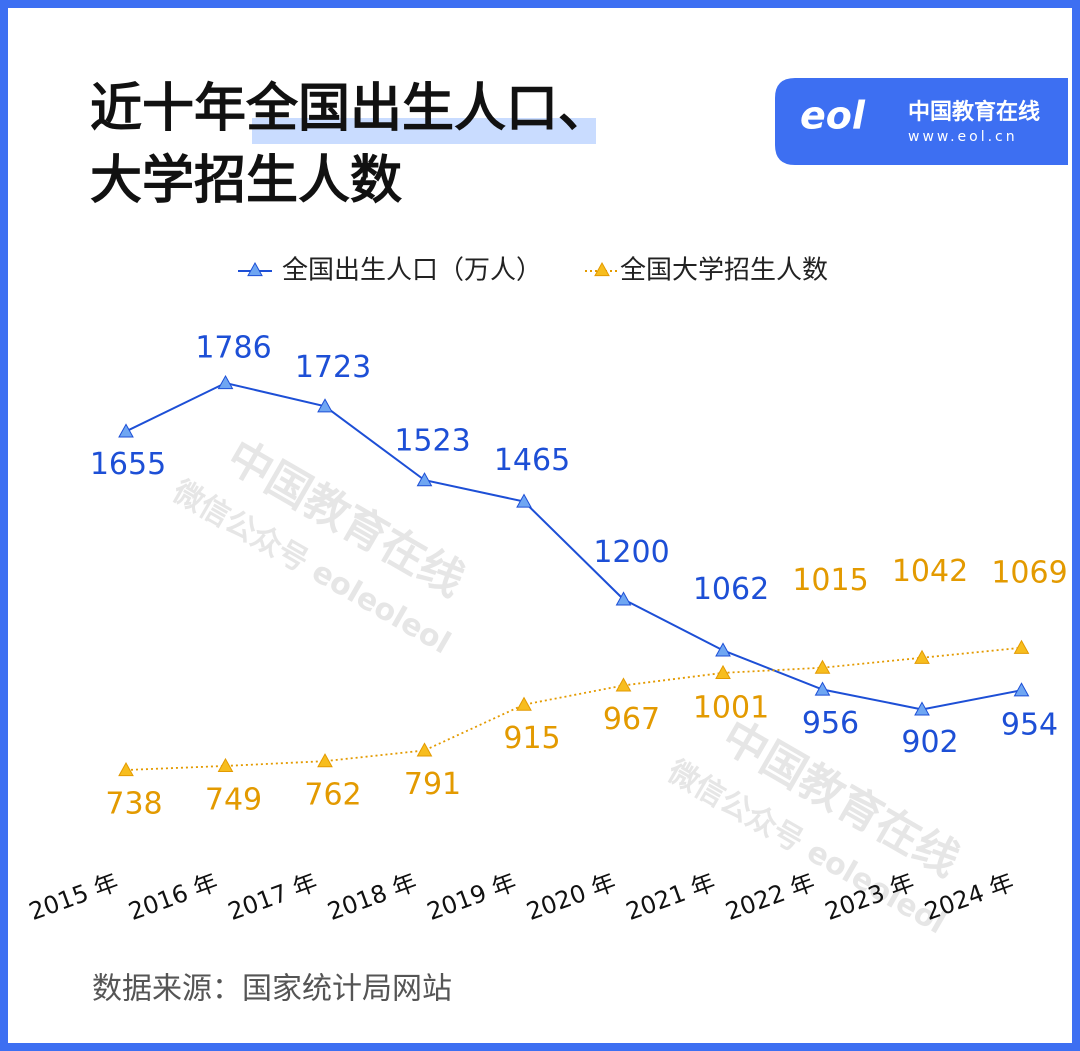 Image resolution: width=1080 pixels, height=1051 pixels. What do you see at coordinates (1029, 572) in the screenshot?
I see `data-label: 1069` at bounding box center [1029, 572].